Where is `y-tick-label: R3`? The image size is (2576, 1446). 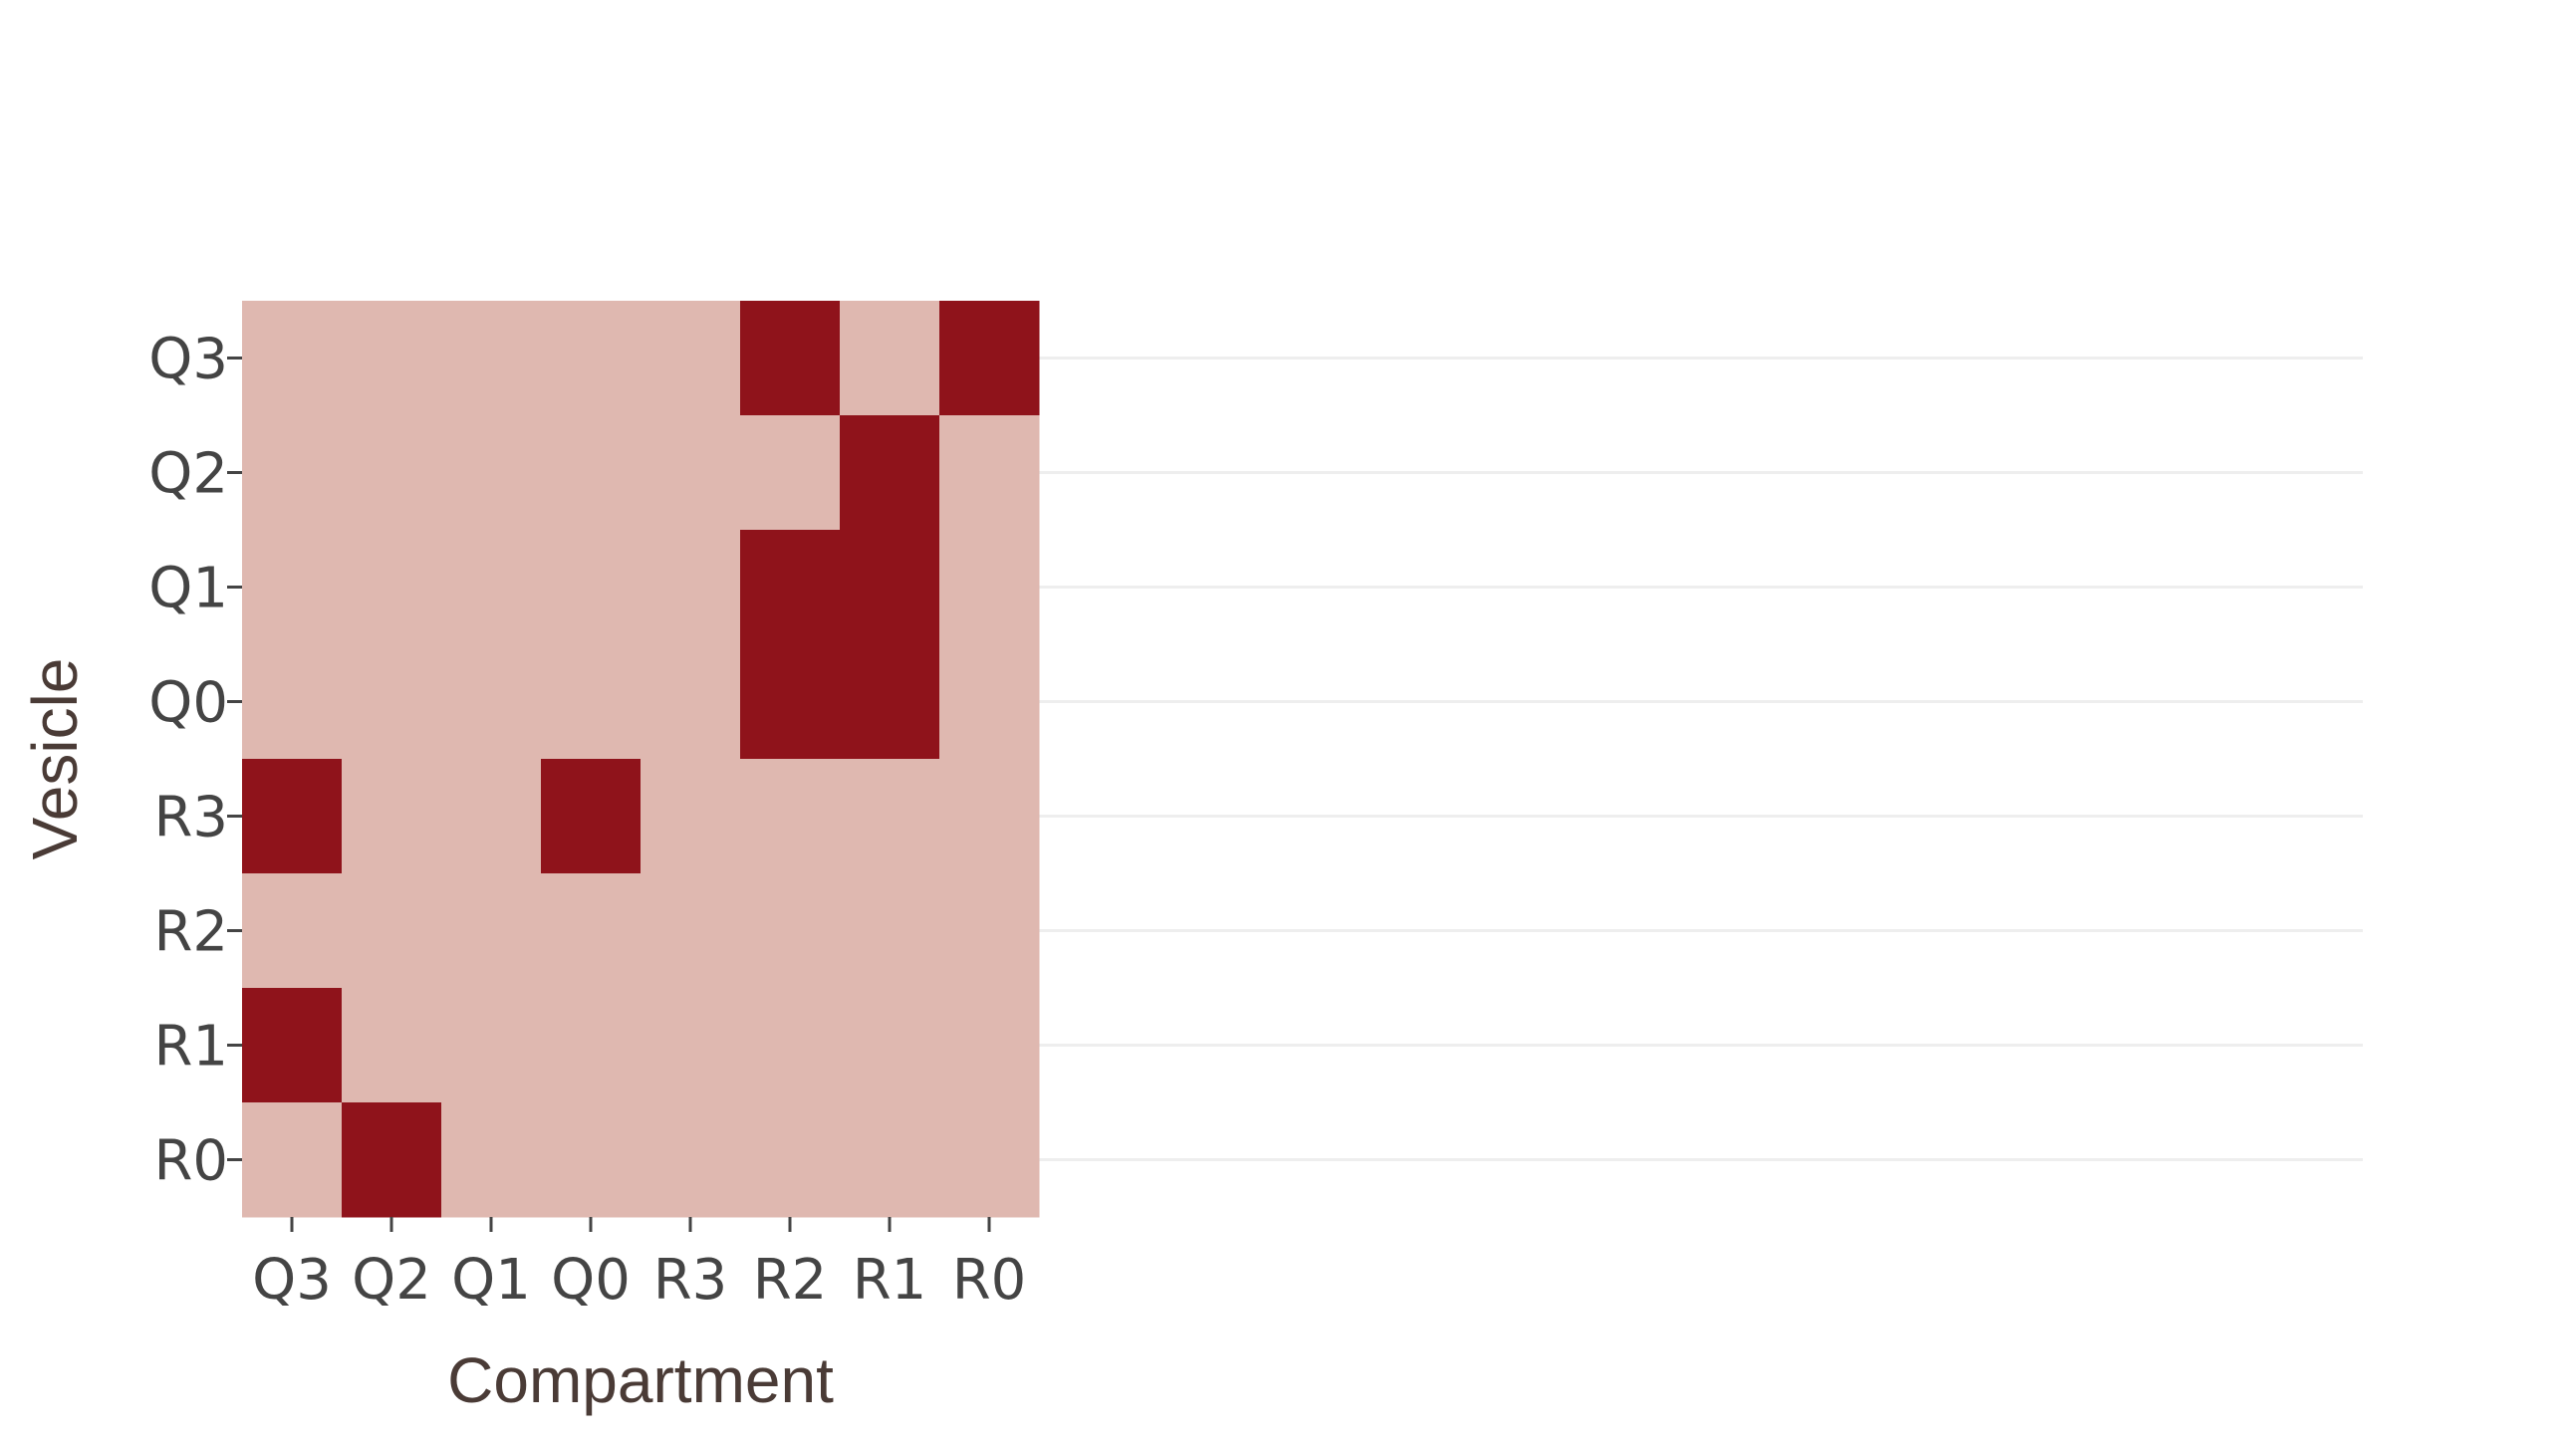 y-tick-label: R3 is located at coordinates (190, 818).